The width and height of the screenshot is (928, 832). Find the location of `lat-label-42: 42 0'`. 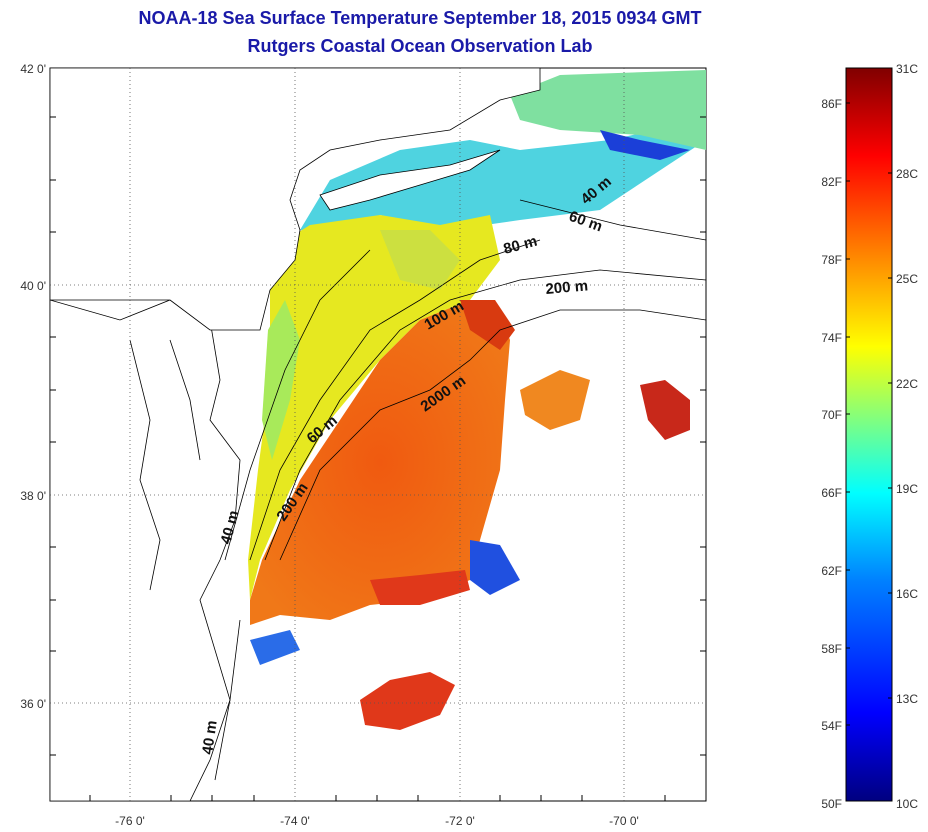

lat-label-42: 42 0' is located at coordinates (33, 69).